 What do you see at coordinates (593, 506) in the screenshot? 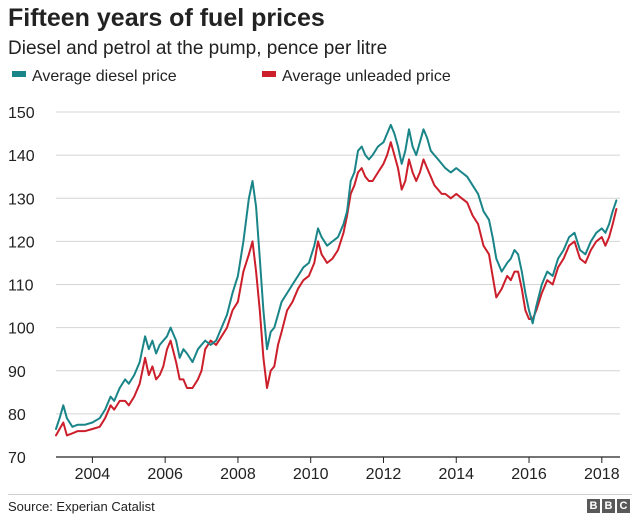
I see `logo-letter-b1: B` at bounding box center [593, 506].